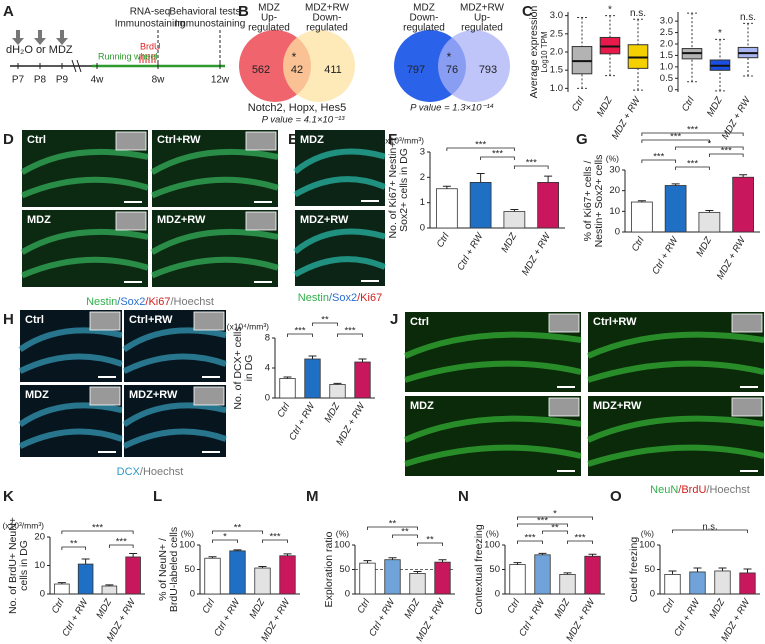  Describe the element at coordinates (267, 338) in the screenshot. I see `y-tick-label: 8` at that location.